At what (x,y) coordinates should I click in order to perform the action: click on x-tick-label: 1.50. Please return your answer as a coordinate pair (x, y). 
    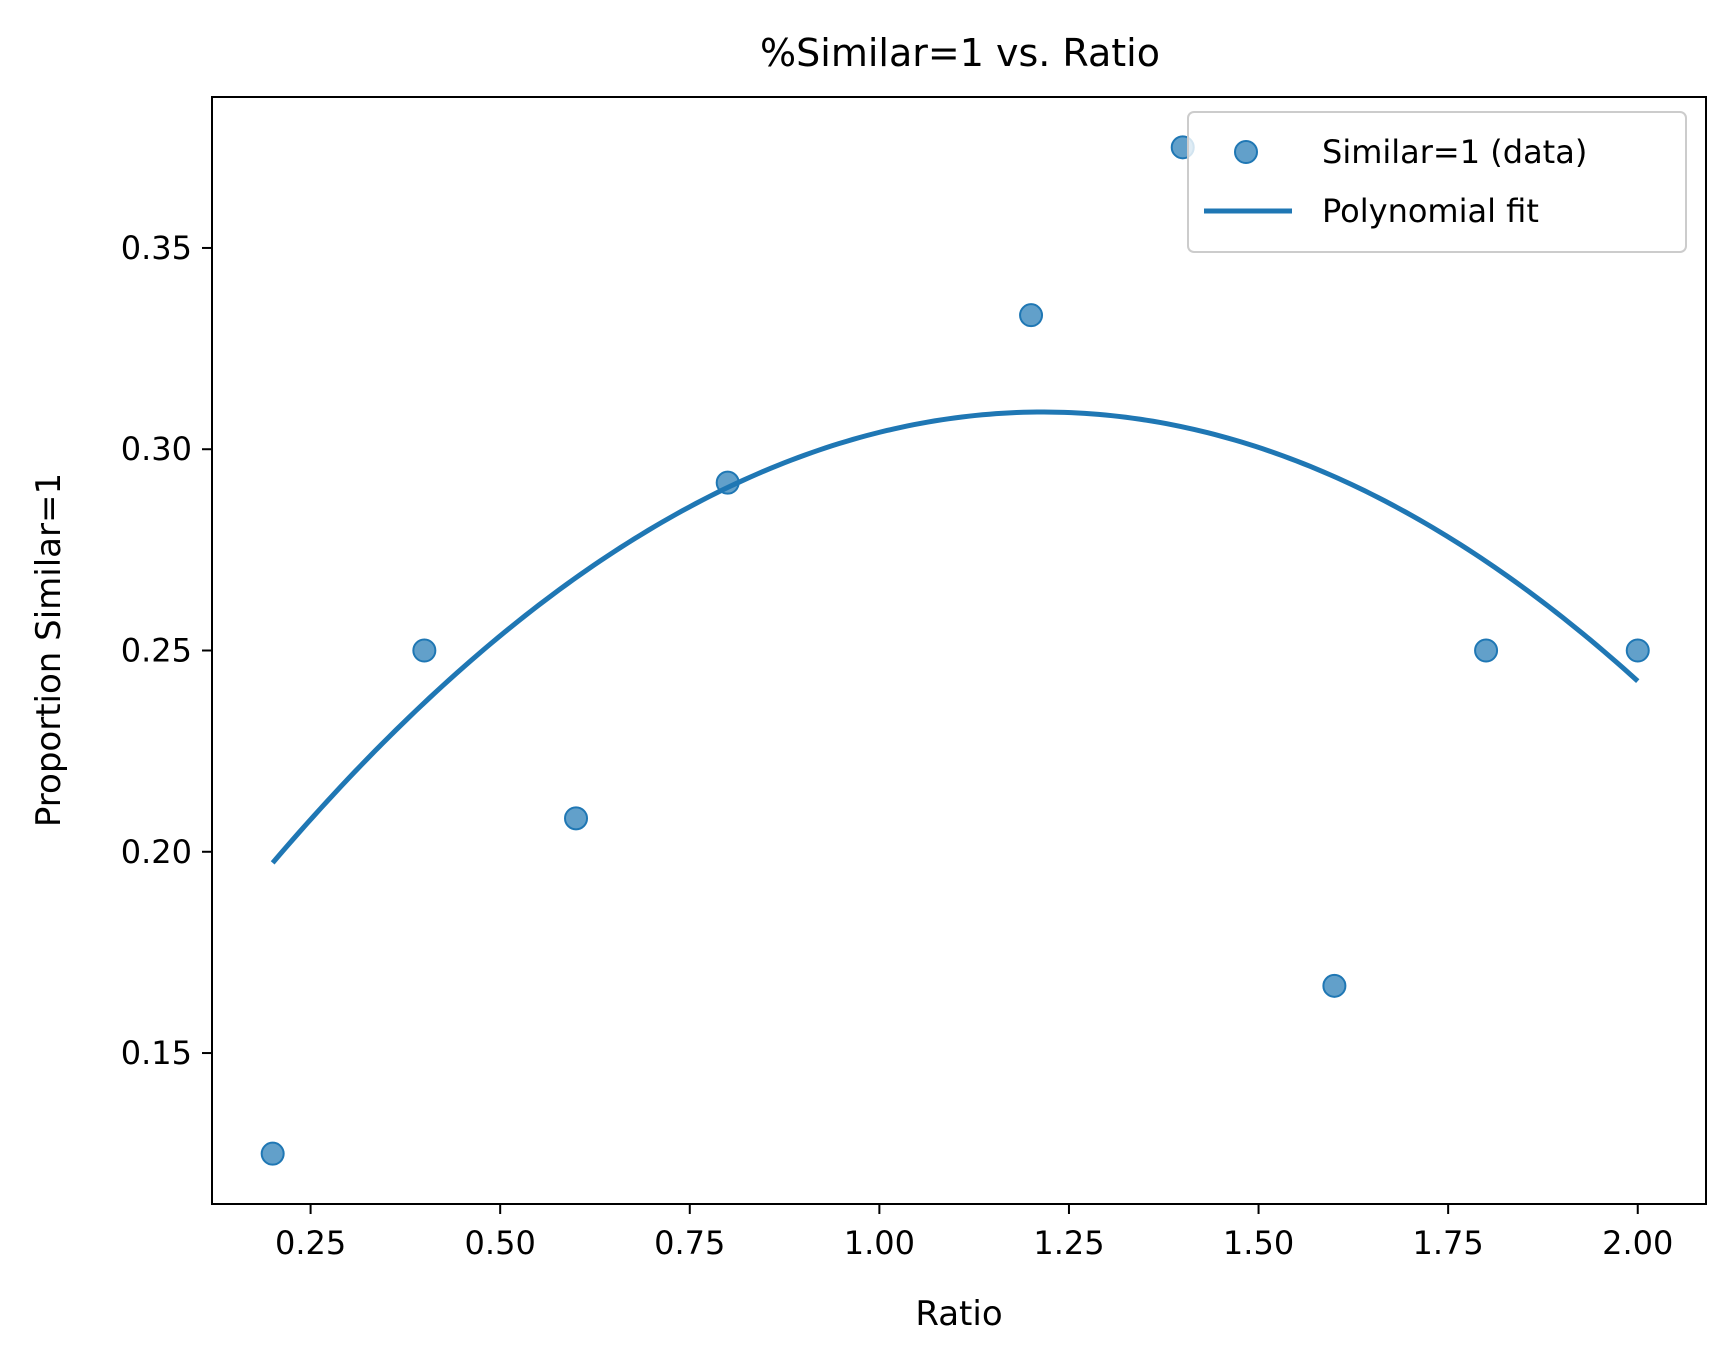
    Looking at the image, I should click on (1258, 1243).